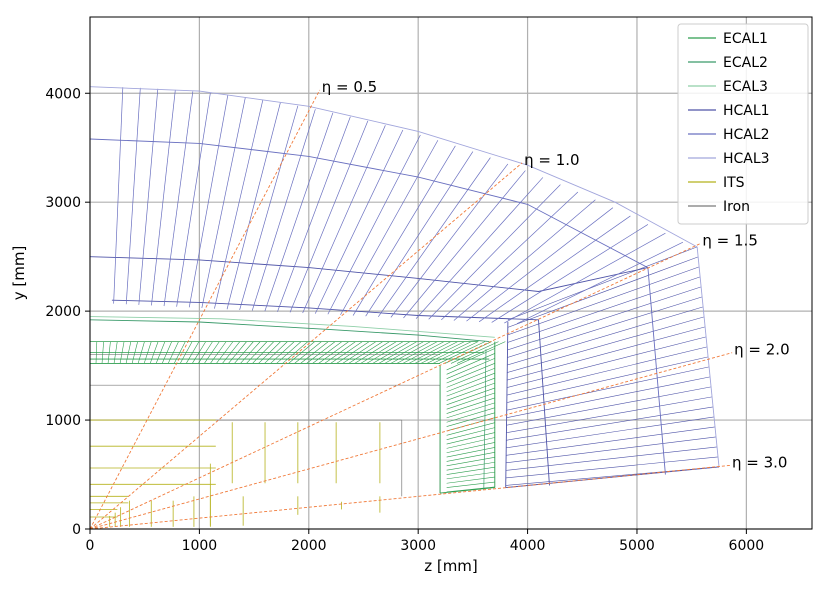 Image resolution: width=830 pixels, height=593 pixels. Describe the element at coordinates (745, 87) in the screenshot. I see `legend-label-2: ECAL3` at that location.